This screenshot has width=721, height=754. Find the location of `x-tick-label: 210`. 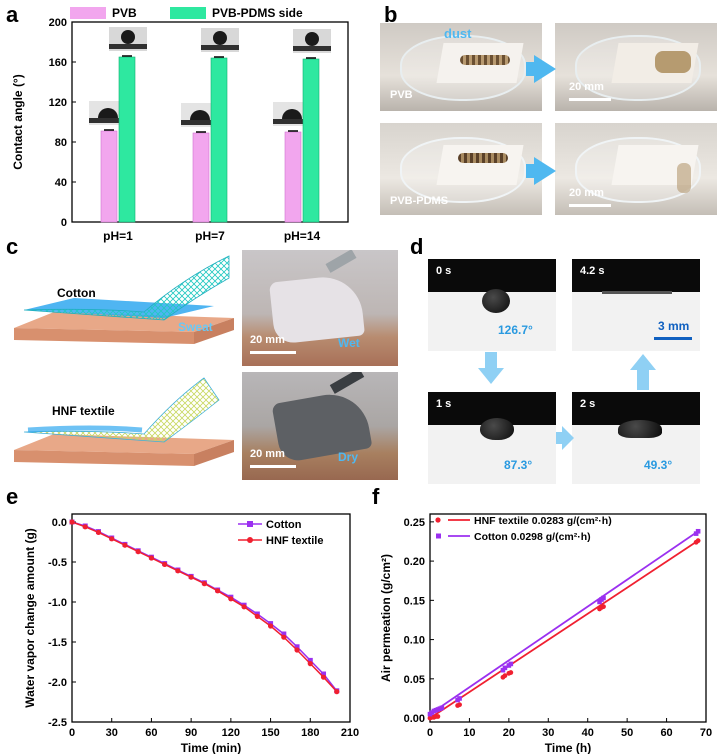

x-tick-label: 210 is located at coordinates (350, 733).